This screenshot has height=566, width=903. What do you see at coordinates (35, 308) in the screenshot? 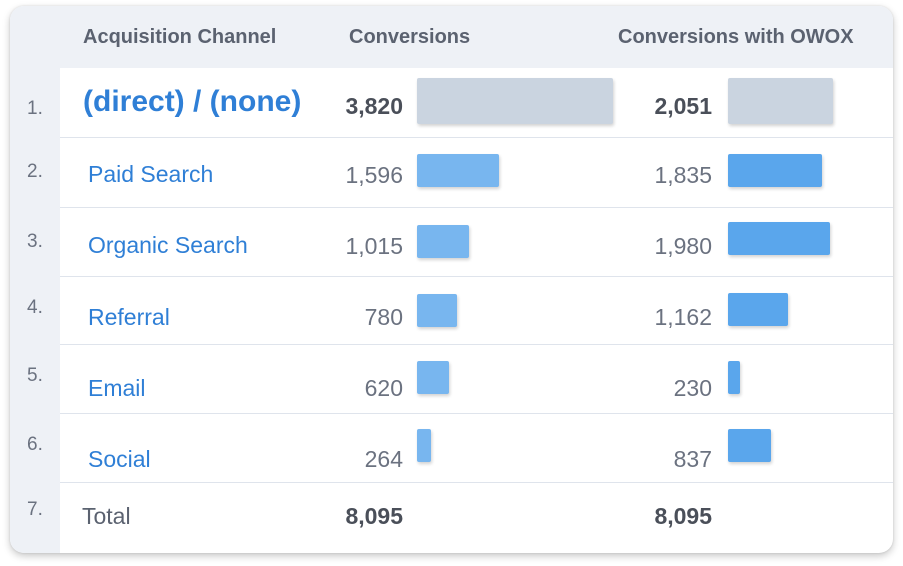
I see `row-rank: 4.` at bounding box center [35, 308].